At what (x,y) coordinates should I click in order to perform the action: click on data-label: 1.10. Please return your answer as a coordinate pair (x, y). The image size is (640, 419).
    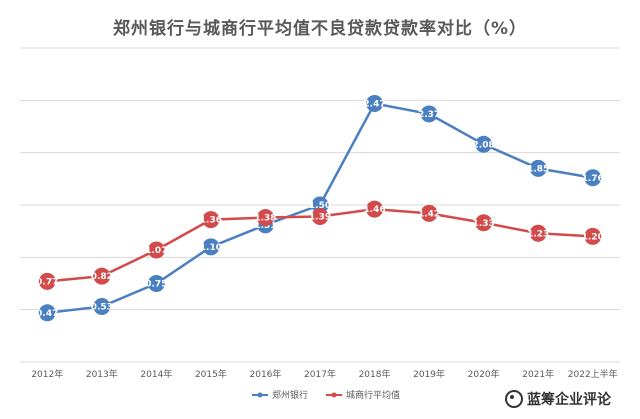
    Looking at the image, I should click on (211, 248).